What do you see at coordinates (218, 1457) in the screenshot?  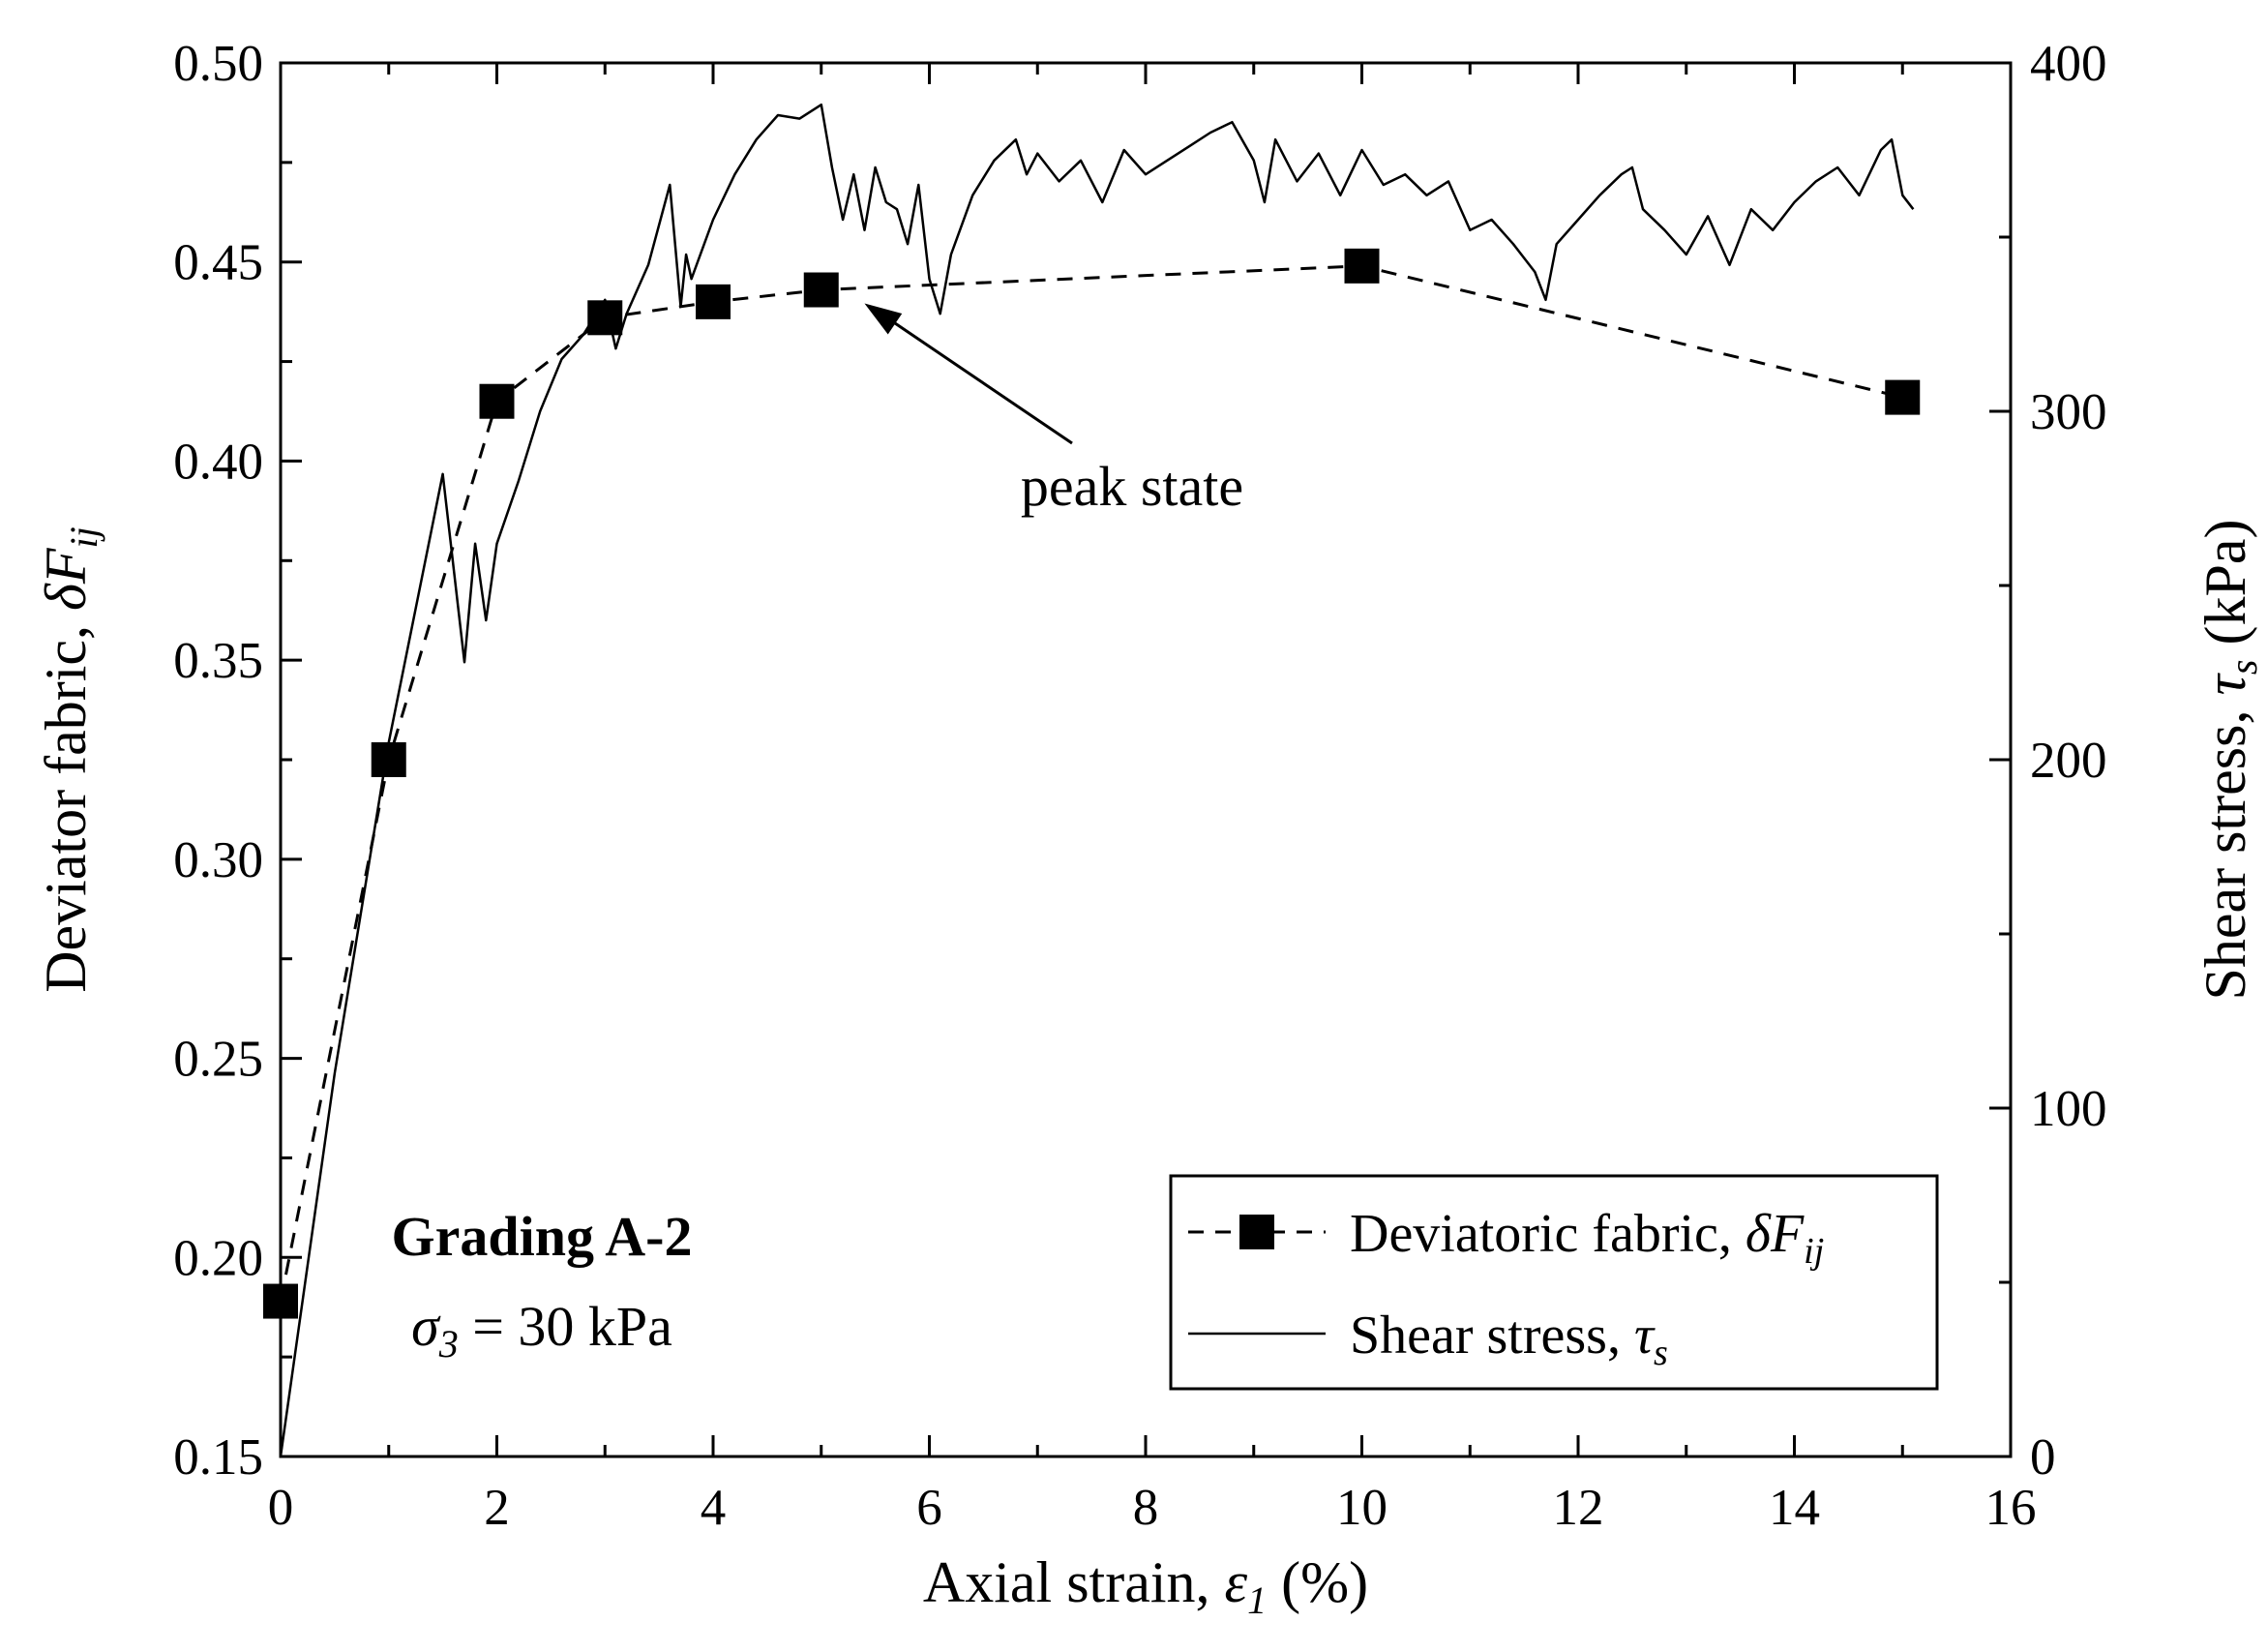 I see `y-left-tick-label: 0.15` at bounding box center [218, 1457].